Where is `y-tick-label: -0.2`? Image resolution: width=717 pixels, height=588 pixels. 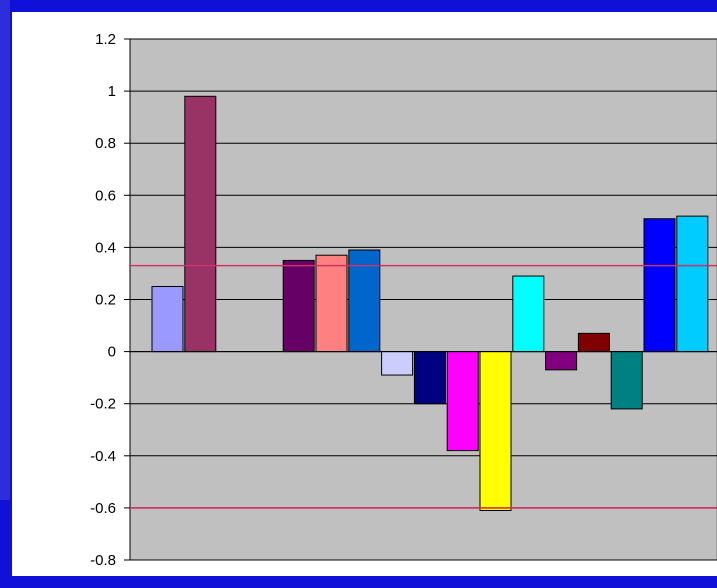 y-tick-label: -0.2 is located at coordinates (103, 404).